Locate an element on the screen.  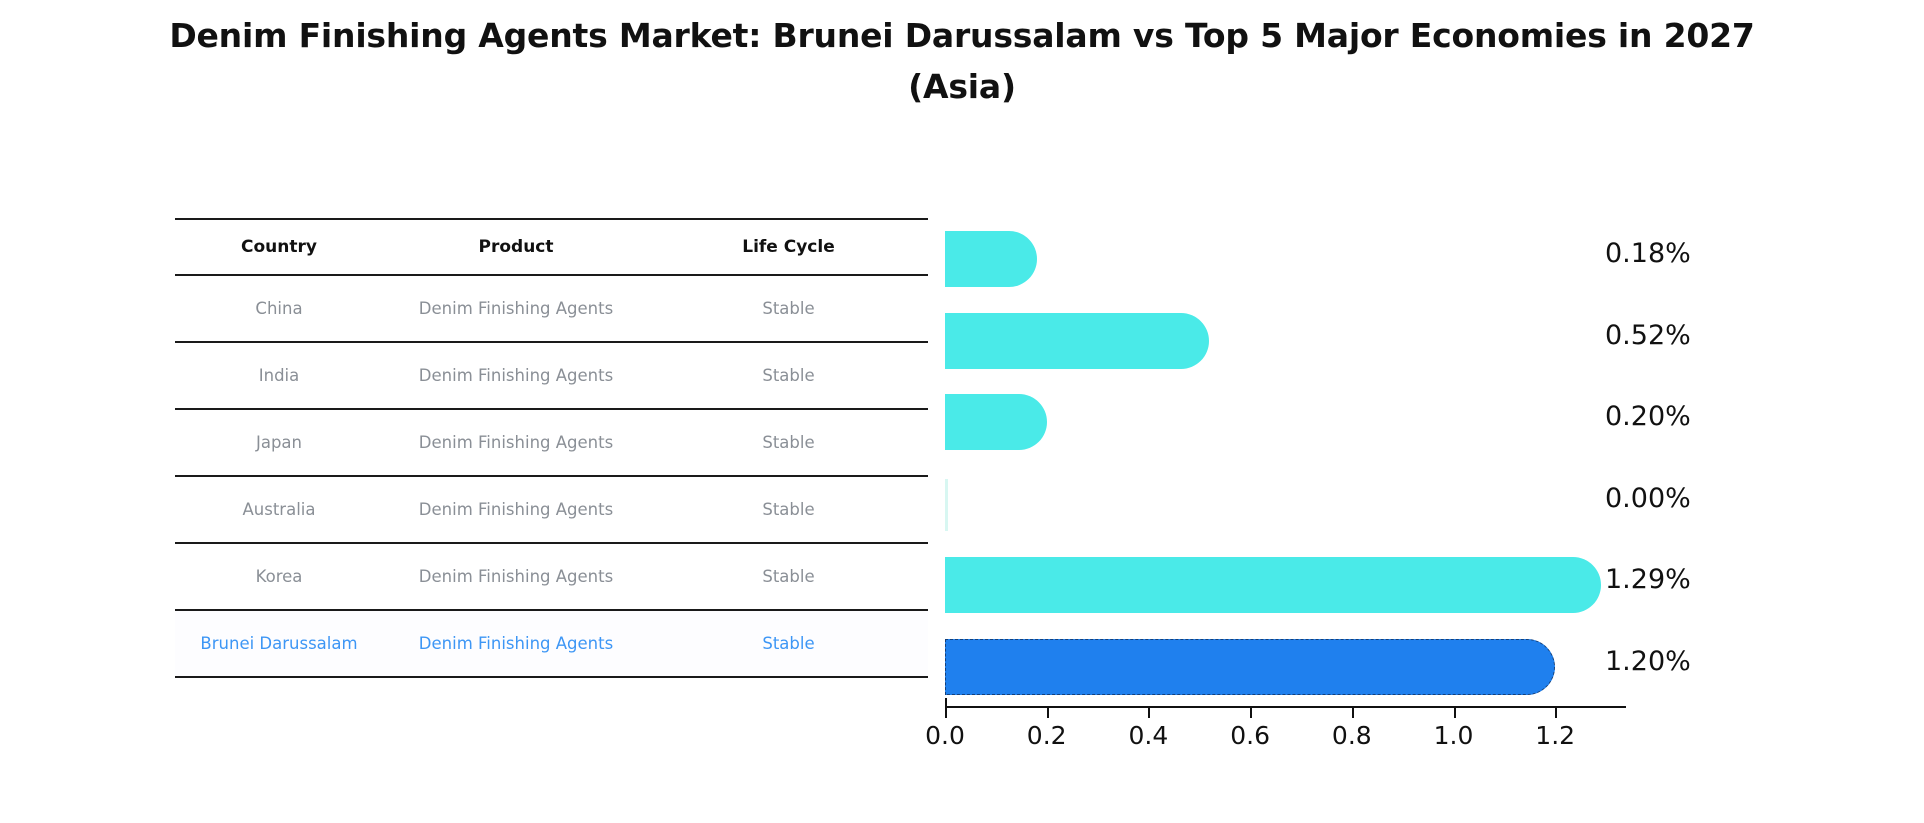
bar-label-china: 0.18% is located at coordinates (1648, 253).